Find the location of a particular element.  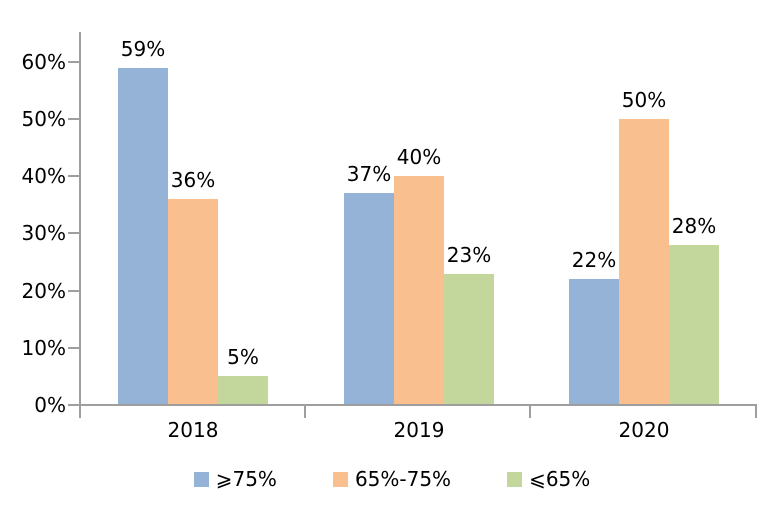

bar-value-label: 37% is located at coordinates (369, 174).